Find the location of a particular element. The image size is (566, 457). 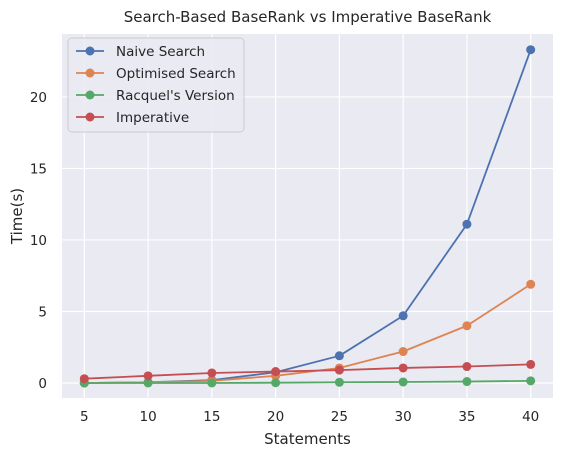

legend-item: Imperative is located at coordinates (132, 118).